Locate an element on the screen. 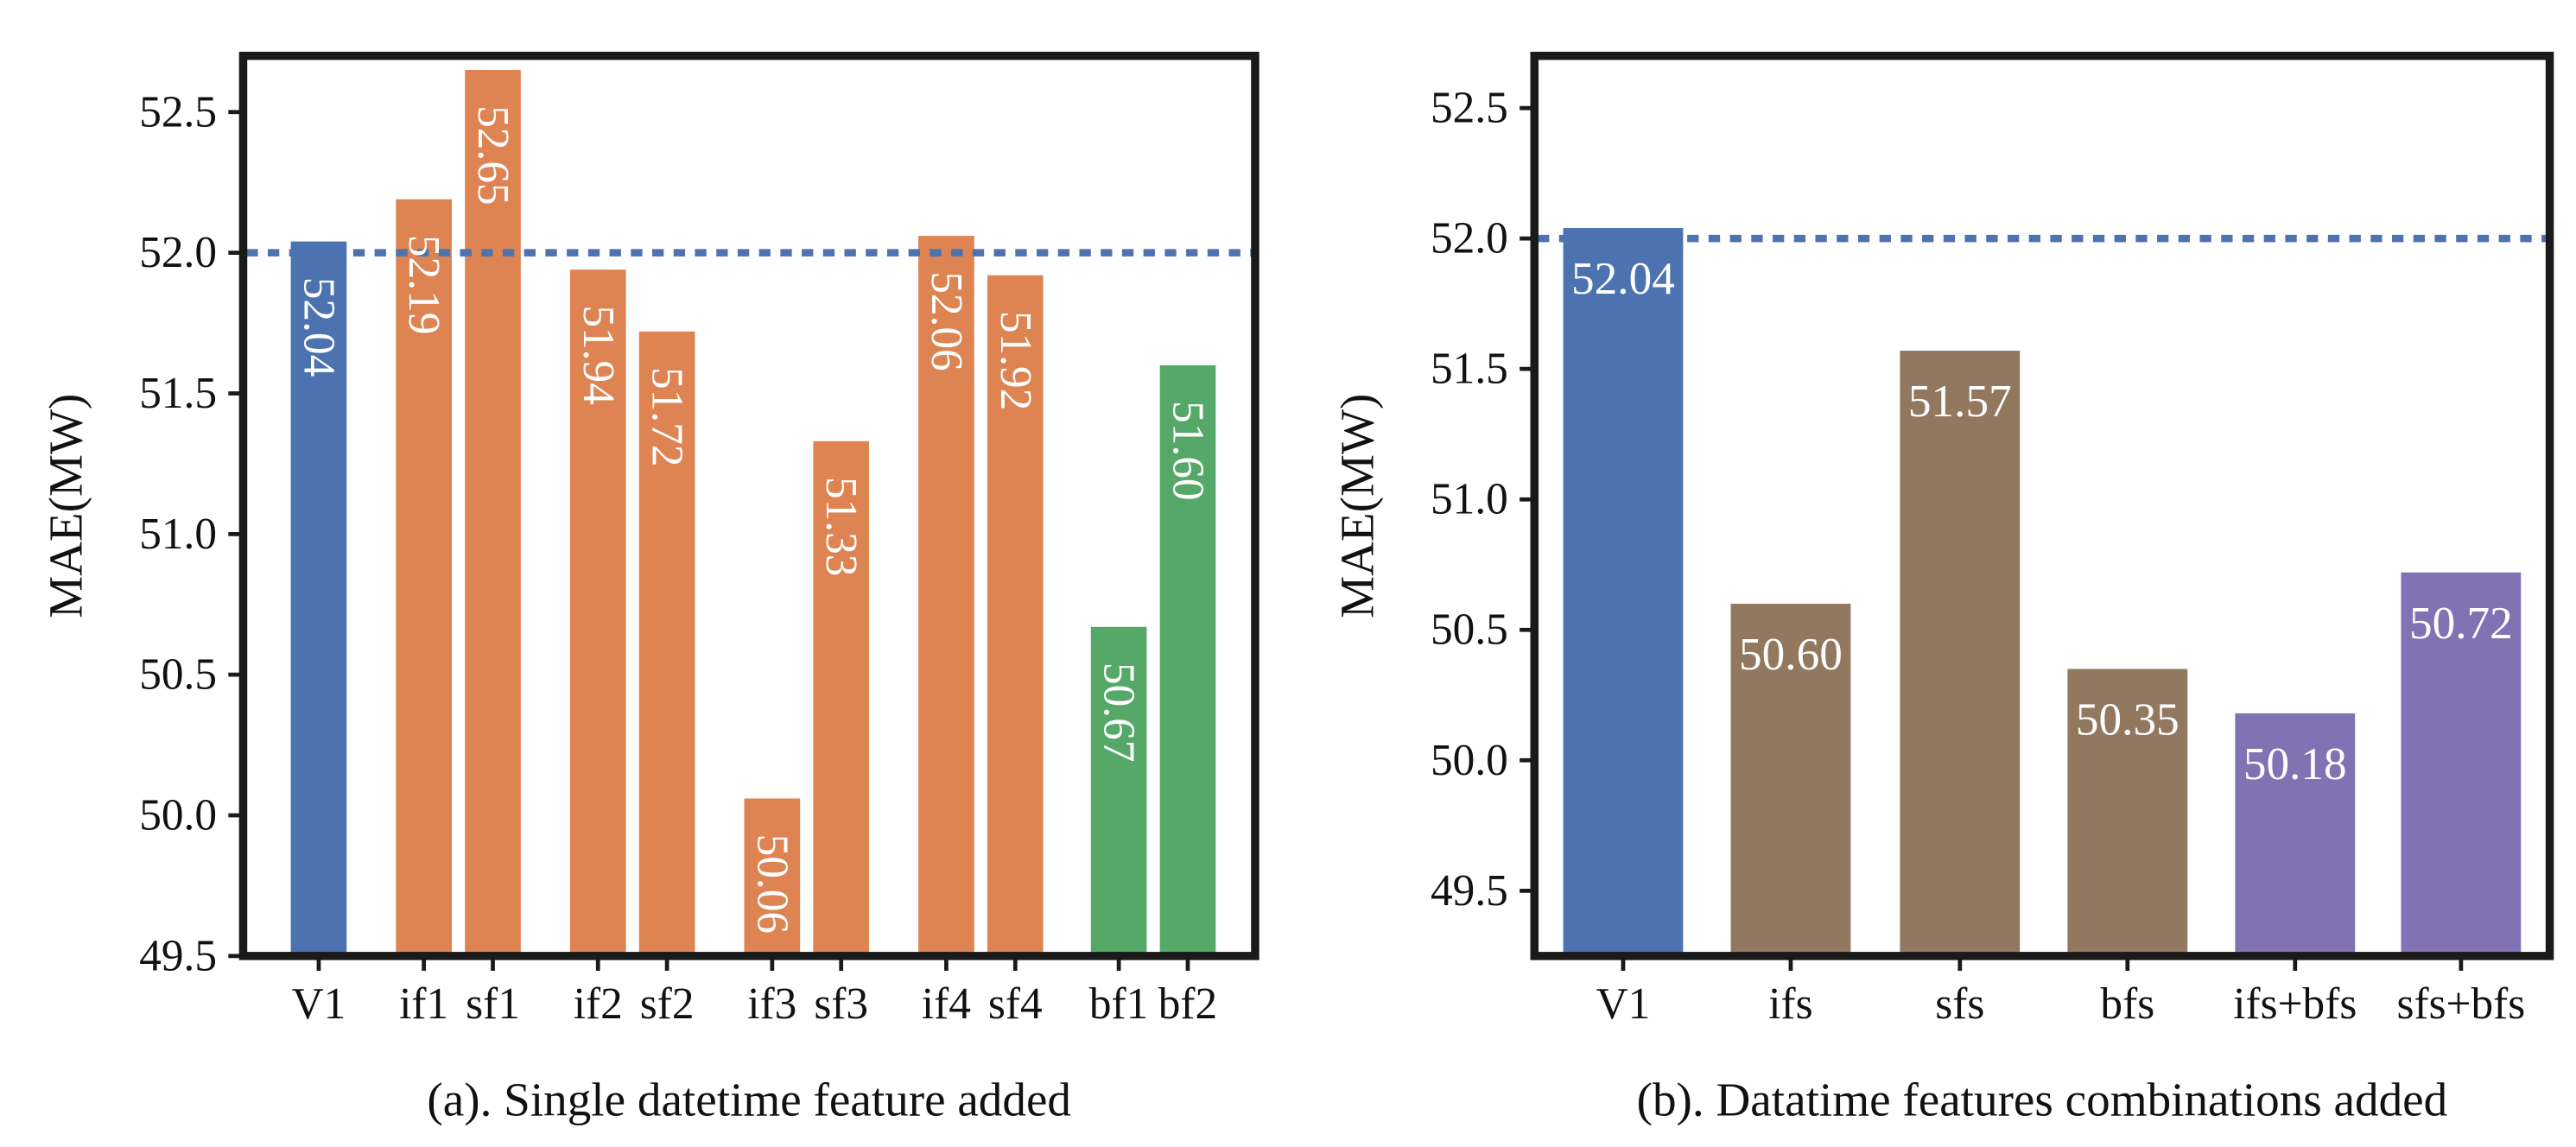 Image resolution: width=2576 pixels, height=1147 pixels. x-tick-label-a-if2: if2 is located at coordinates (598, 1004).